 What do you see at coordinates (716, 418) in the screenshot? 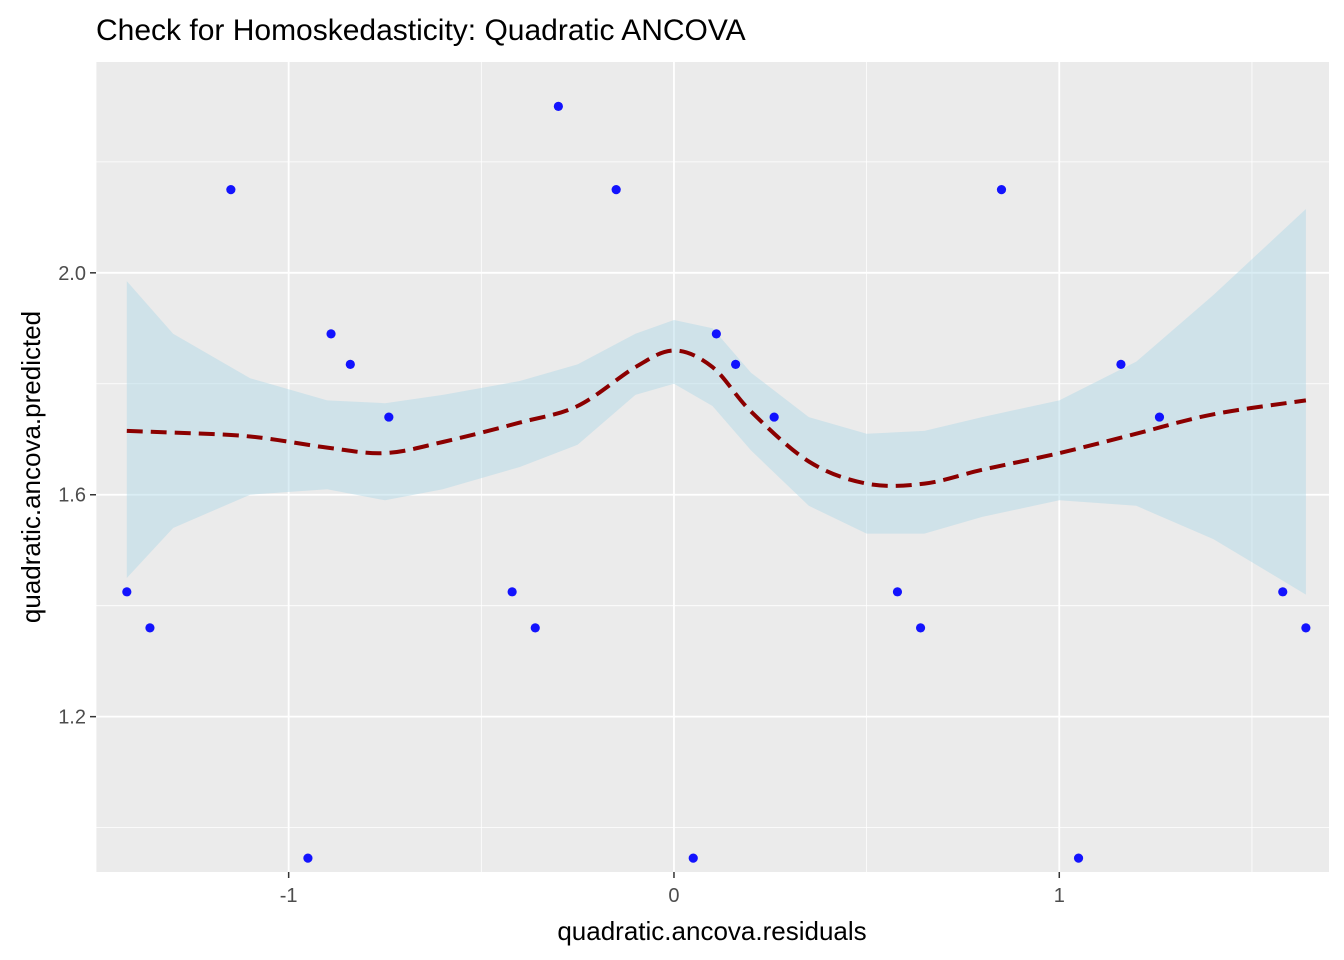
I see `smooth-line` at bounding box center [716, 418].